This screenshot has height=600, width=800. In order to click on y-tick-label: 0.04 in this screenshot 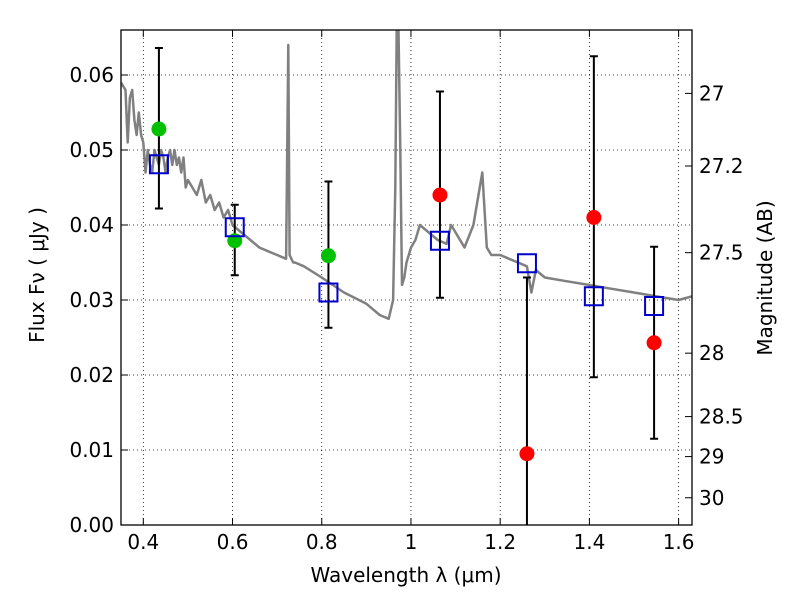, I will do `click(91, 225)`.